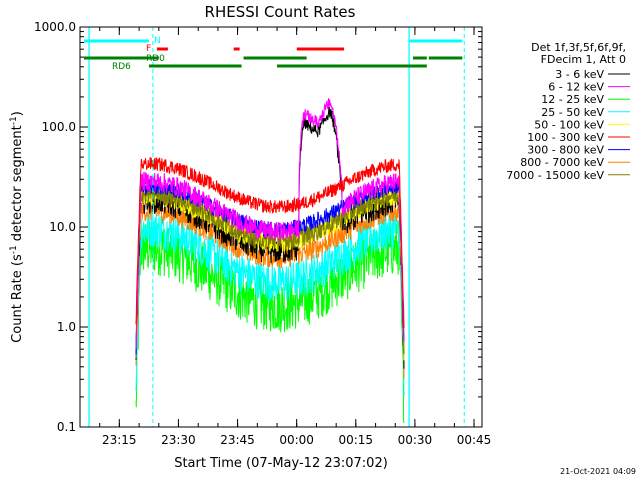 This screenshot has height=480, width=640. I want to click on legend-label-5: 100 - 300 keV, so click(565, 137).